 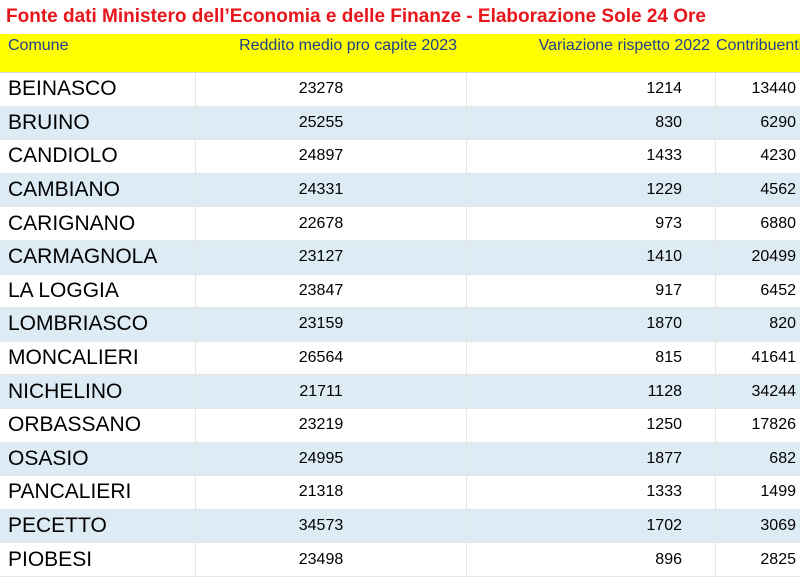 I want to click on cell-contribuenti: 6290, so click(x=778, y=122).